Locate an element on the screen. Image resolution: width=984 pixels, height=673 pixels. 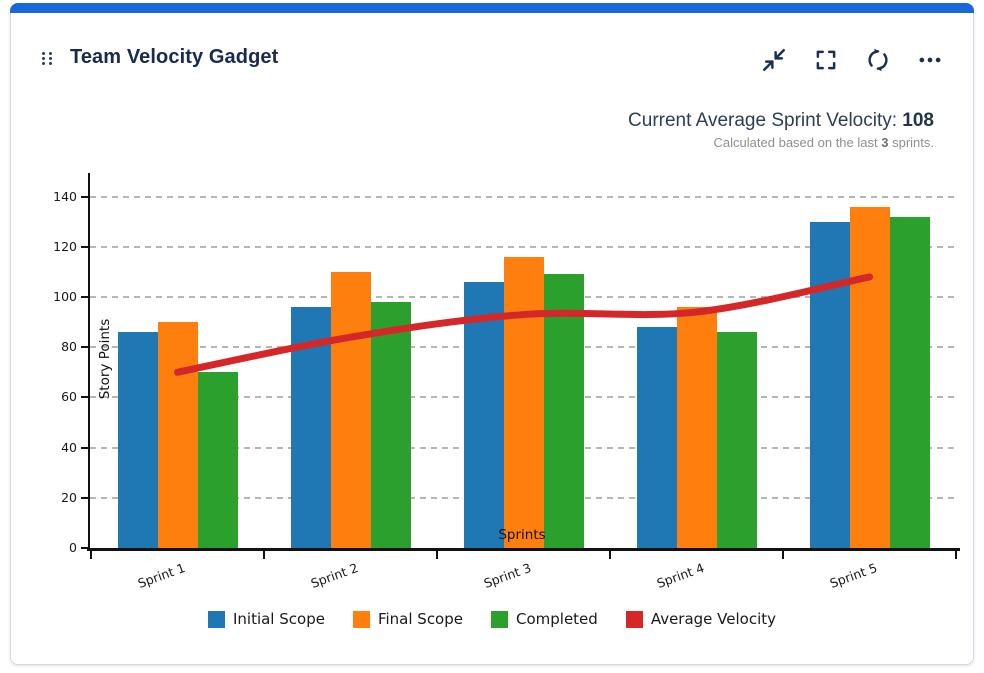
more-options-icon is located at coordinates (930, 60).